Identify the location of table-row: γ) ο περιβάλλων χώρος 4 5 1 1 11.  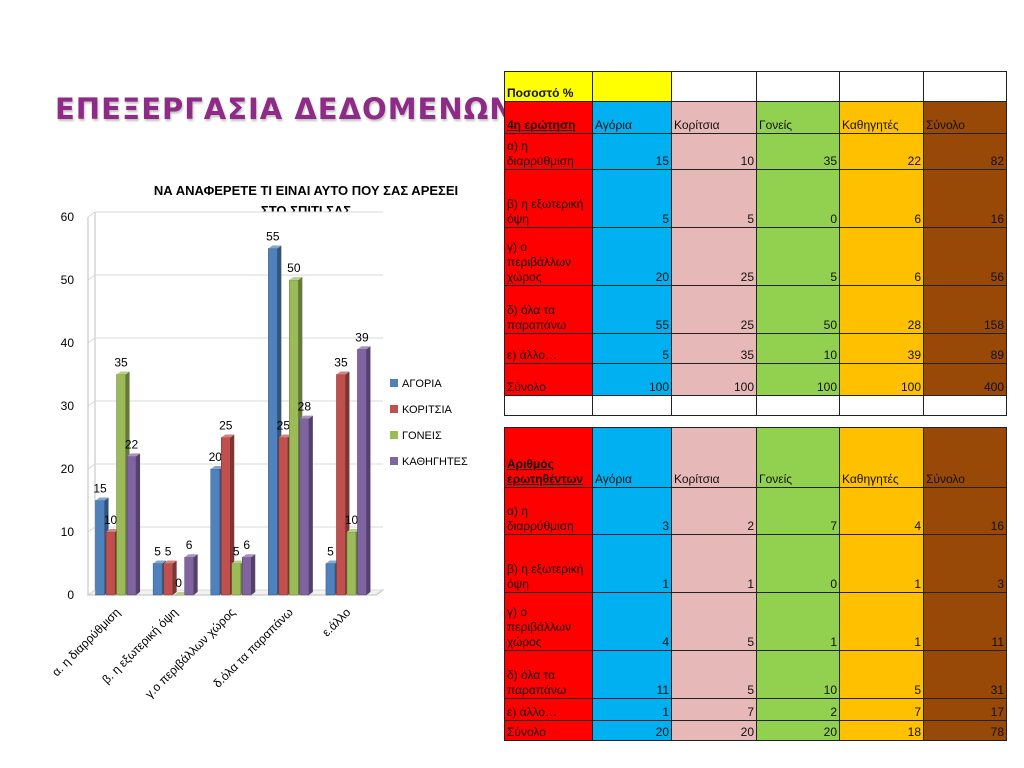
(755, 621).